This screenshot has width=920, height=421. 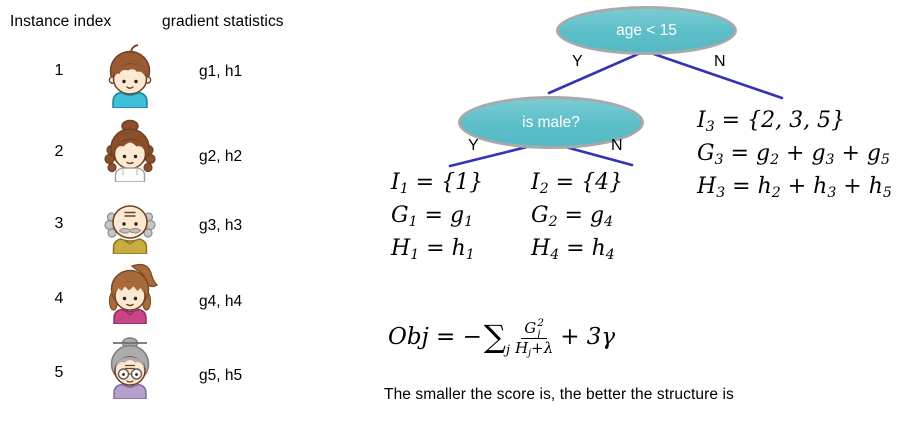 I want to click on gradient-stats-value: g5, h5, so click(x=221, y=375).